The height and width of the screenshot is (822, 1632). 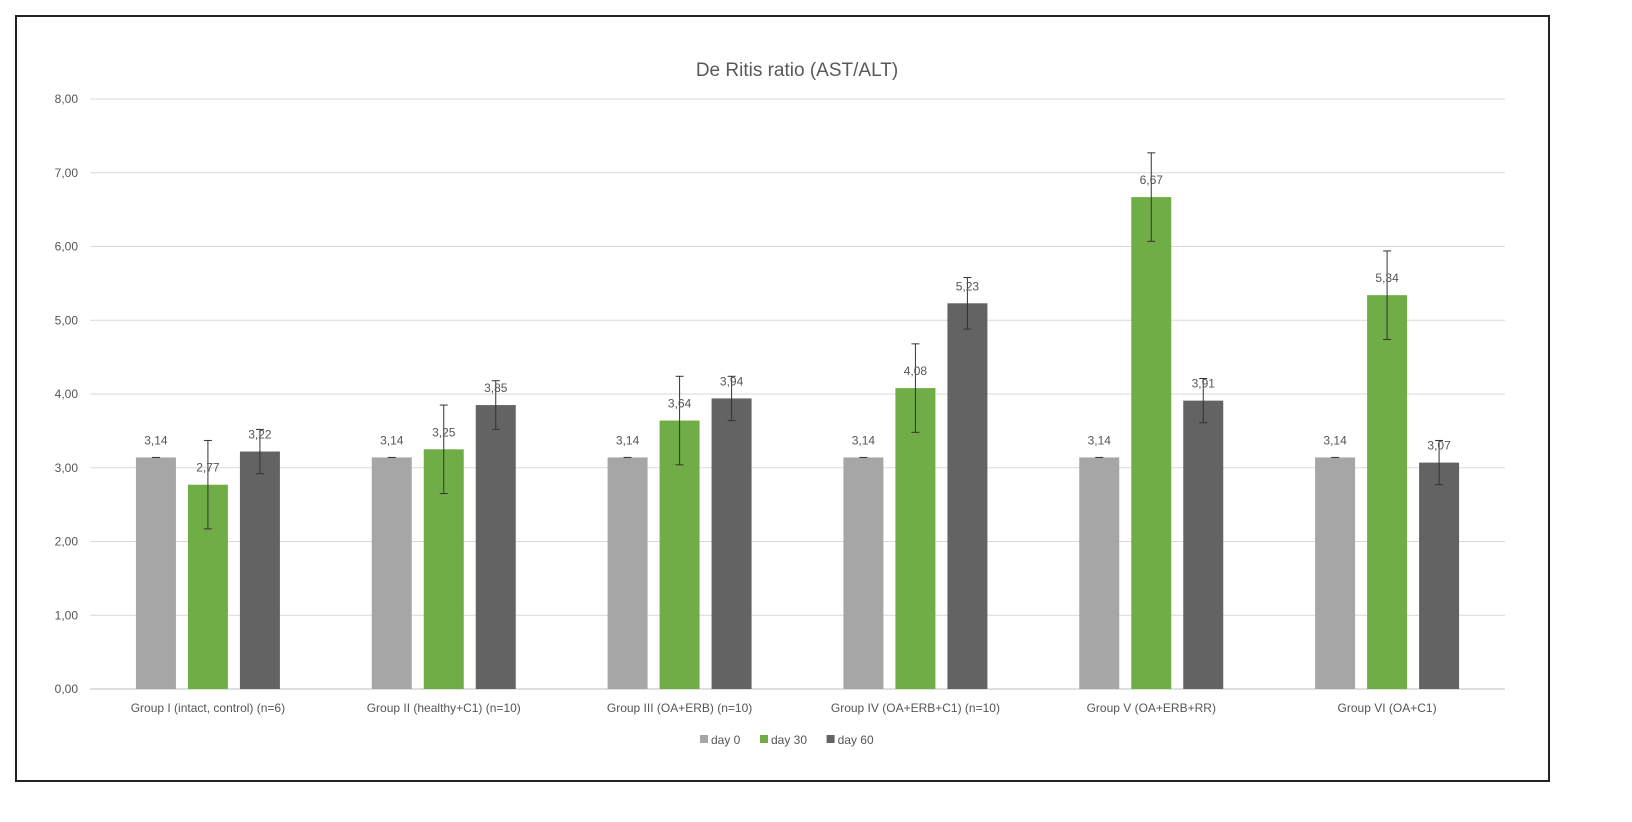 I want to click on y-tick-label: 6,00, so click(x=67, y=247).